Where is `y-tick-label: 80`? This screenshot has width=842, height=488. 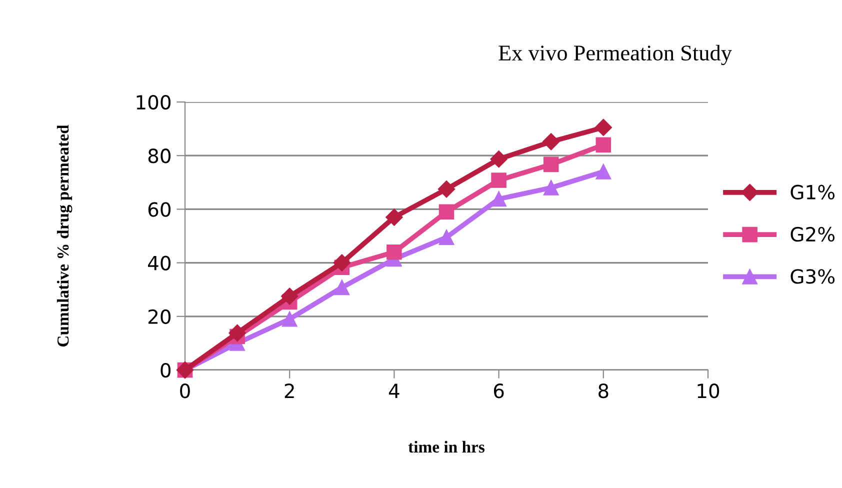
y-tick-label: 80 is located at coordinates (159, 156).